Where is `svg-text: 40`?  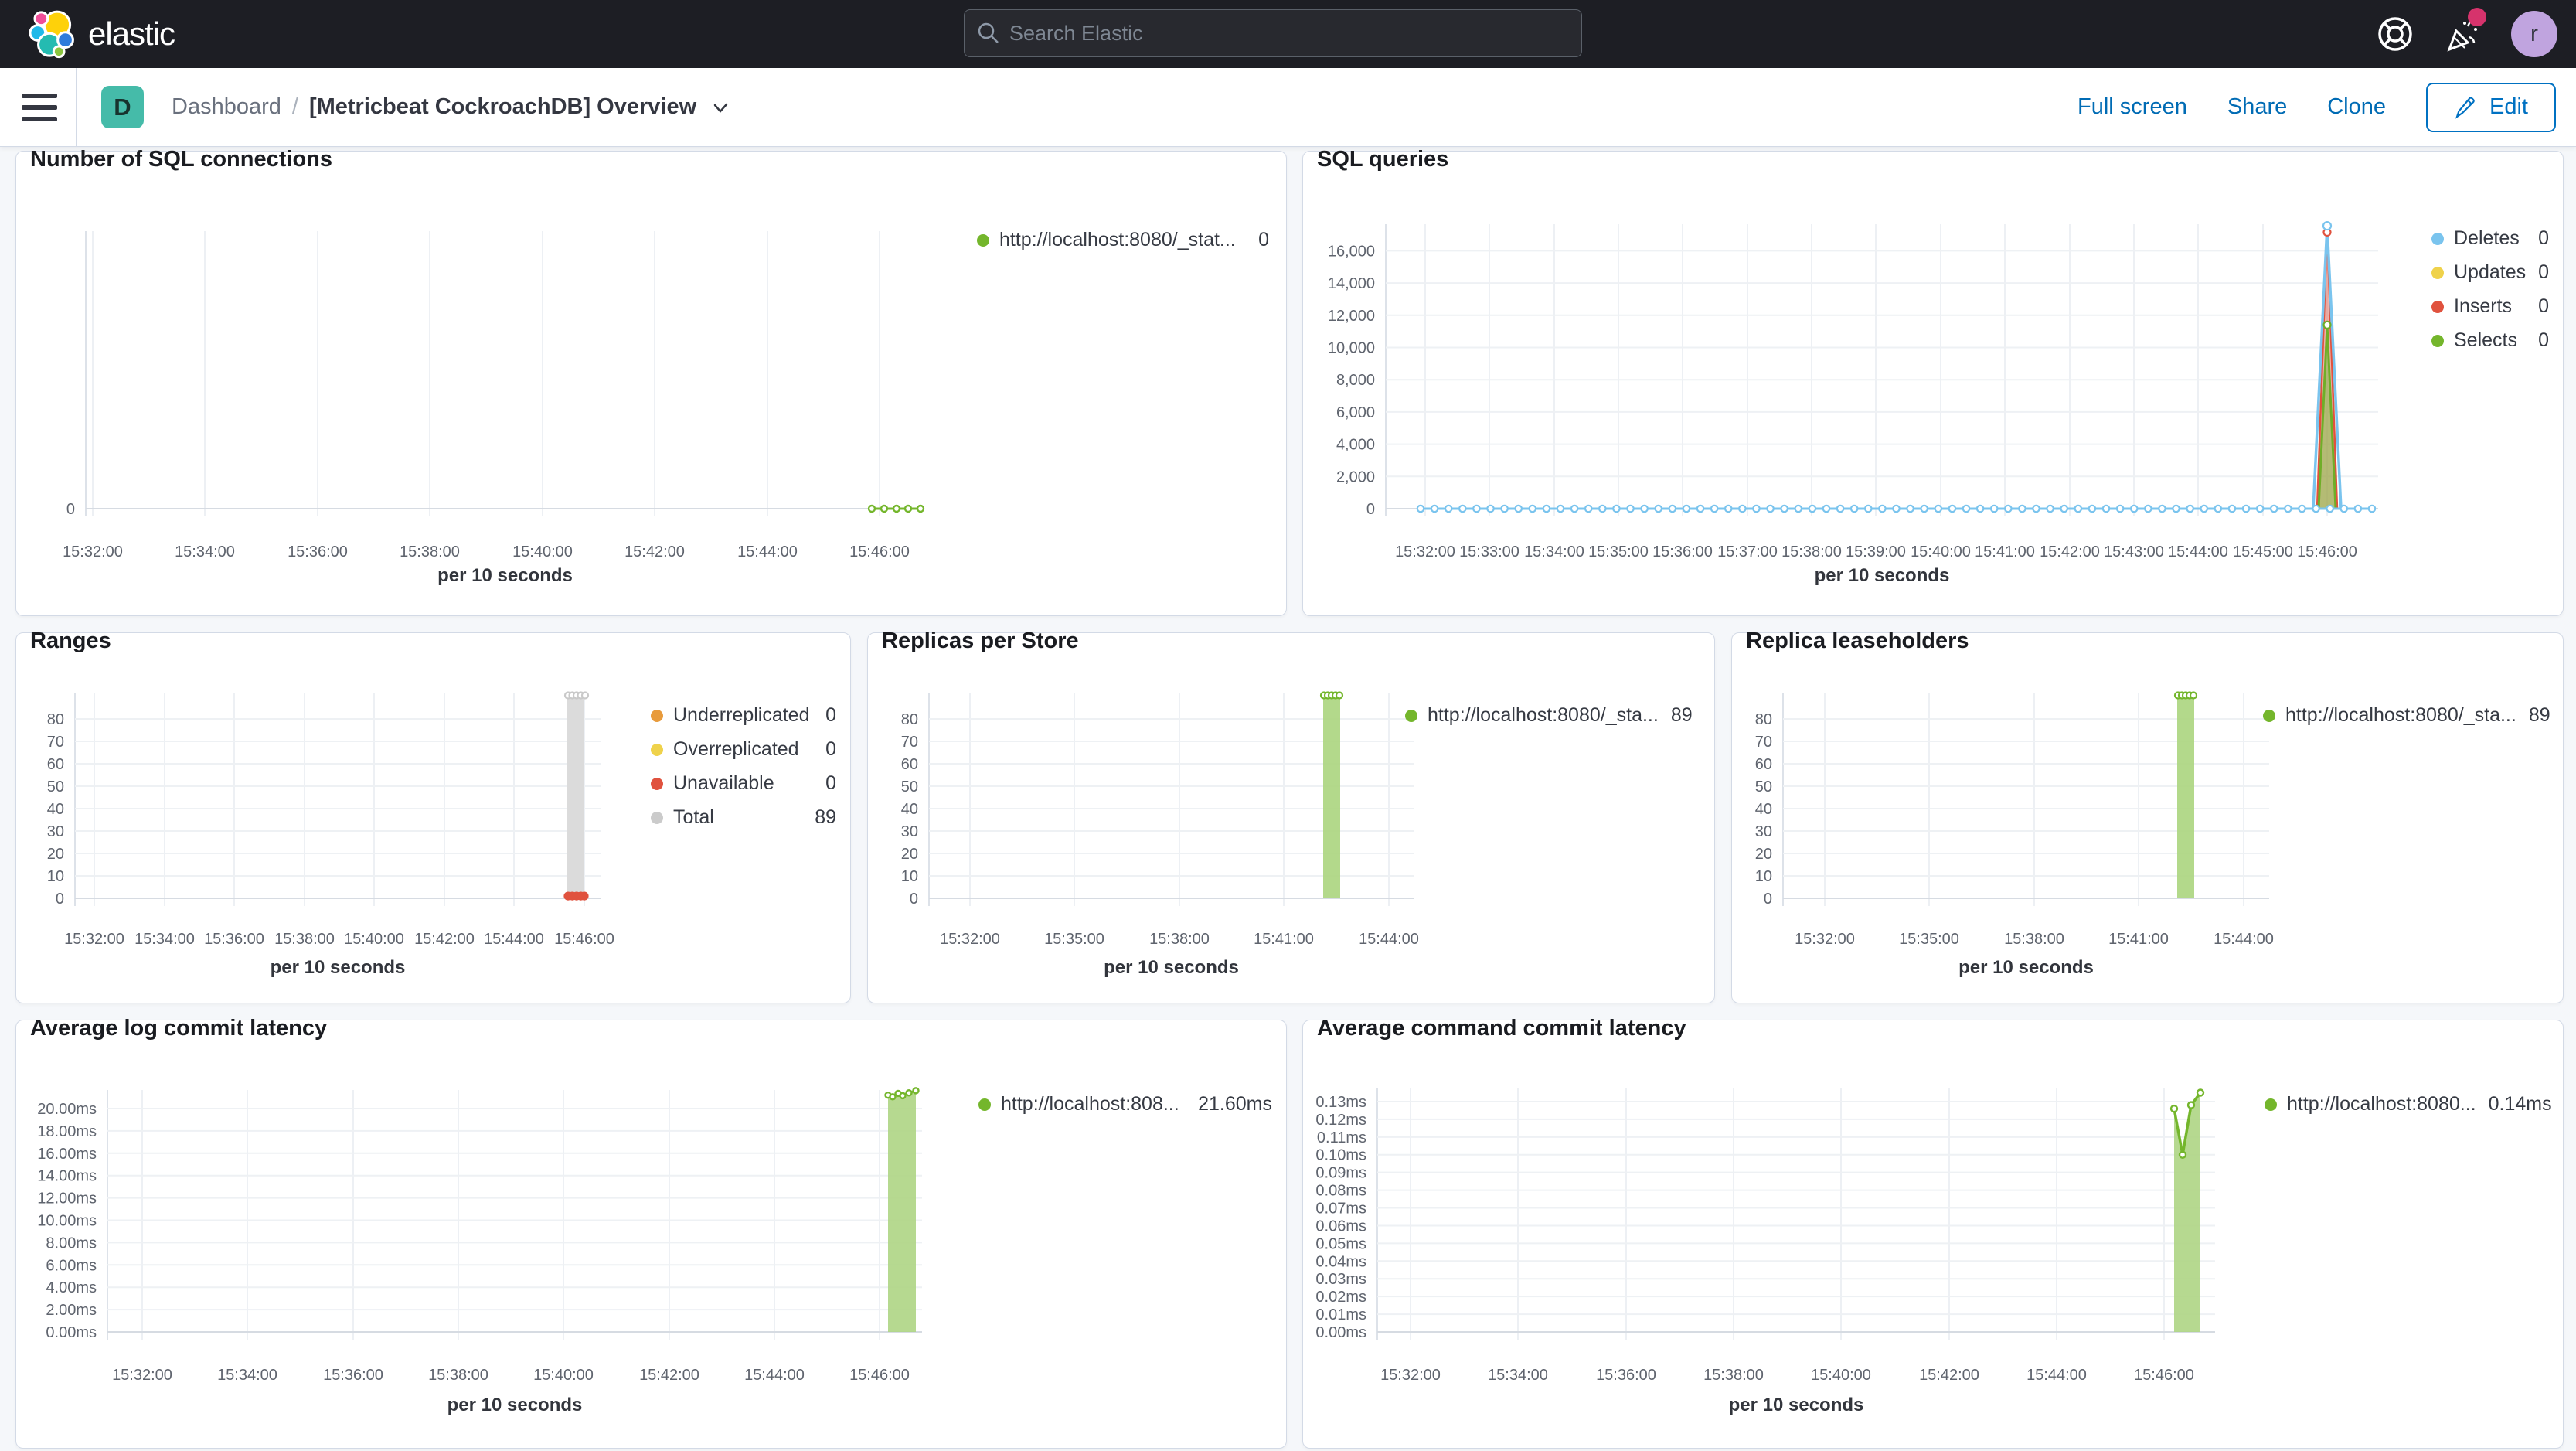
svg-text: 40 is located at coordinates (1763, 810).